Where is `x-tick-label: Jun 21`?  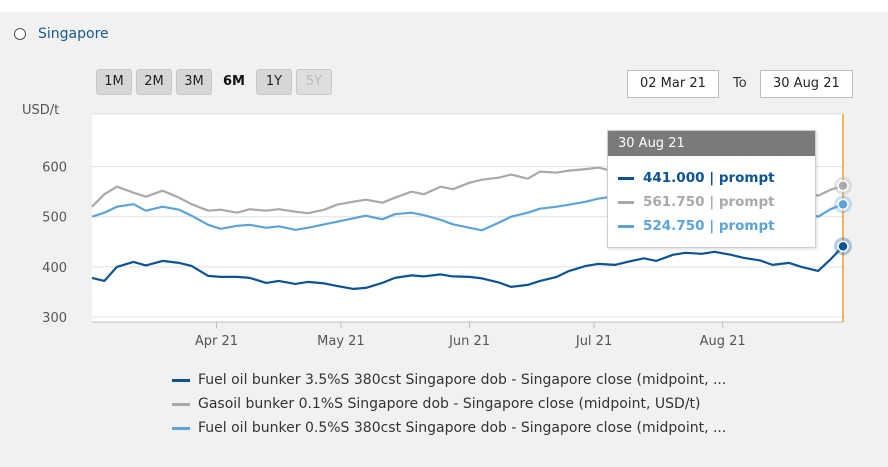
x-tick-label: Jun 21 is located at coordinates (469, 341).